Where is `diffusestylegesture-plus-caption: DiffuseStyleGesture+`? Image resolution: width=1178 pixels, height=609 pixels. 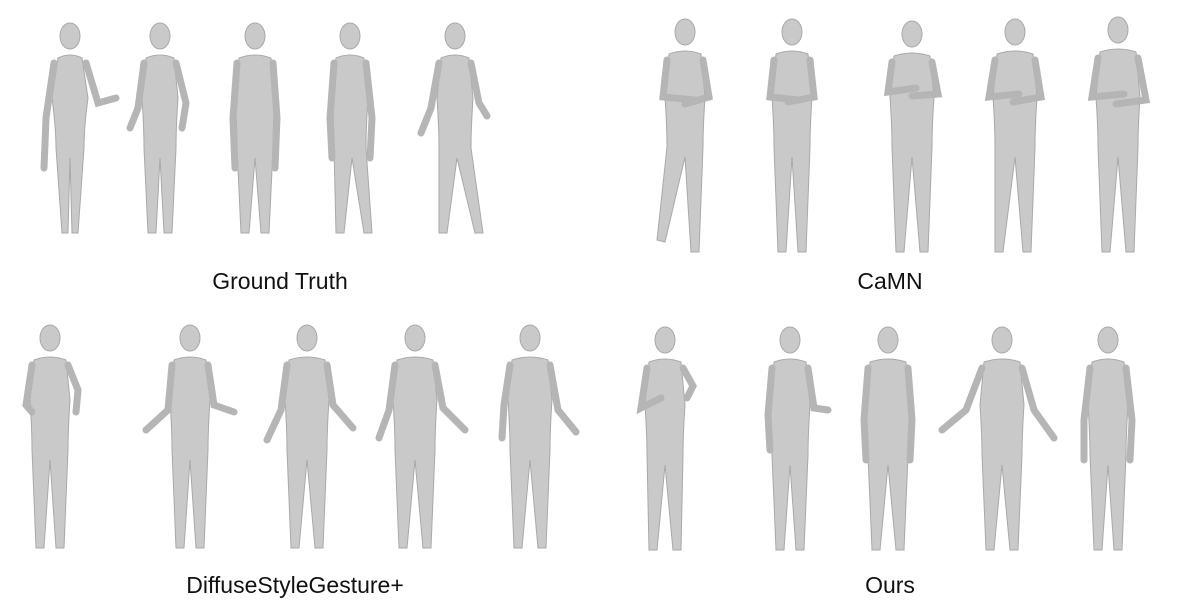 diffusestylegesture-plus-caption: DiffuseStyleGesture+ is located at coordinates (295, 585).